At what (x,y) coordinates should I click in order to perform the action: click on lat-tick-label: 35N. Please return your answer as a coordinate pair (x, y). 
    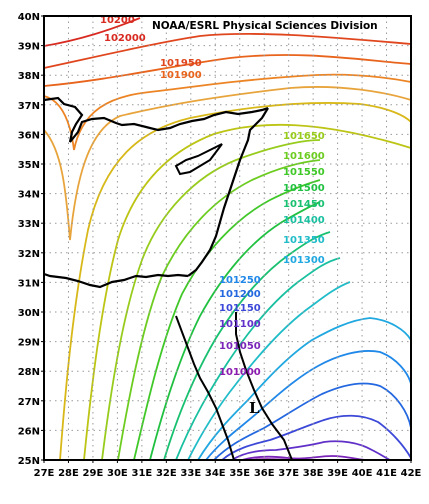
    Looking at the image, I should click on (29, 165).